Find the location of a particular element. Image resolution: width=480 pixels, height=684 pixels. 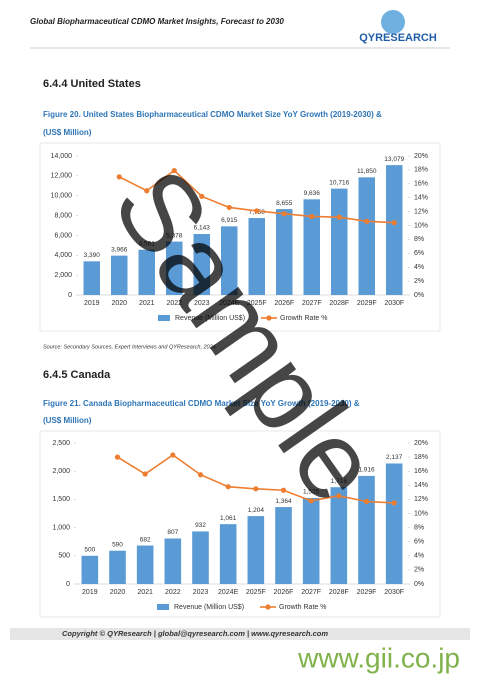

value-label: 4,561 is located at coordinates (147, 243).